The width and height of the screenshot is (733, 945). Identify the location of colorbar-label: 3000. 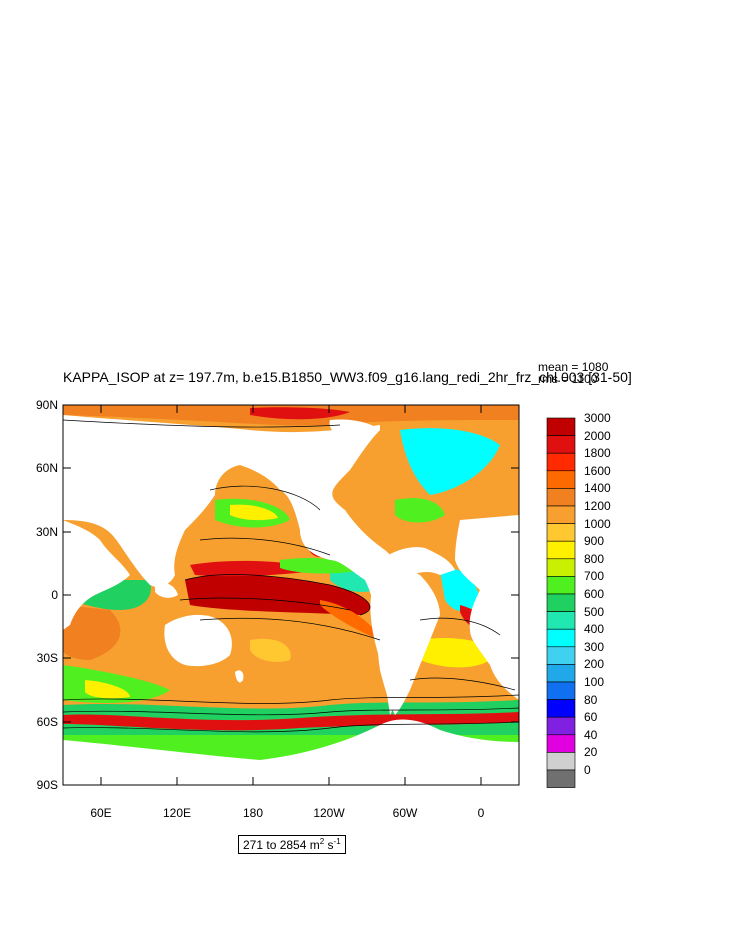
(597, 418).